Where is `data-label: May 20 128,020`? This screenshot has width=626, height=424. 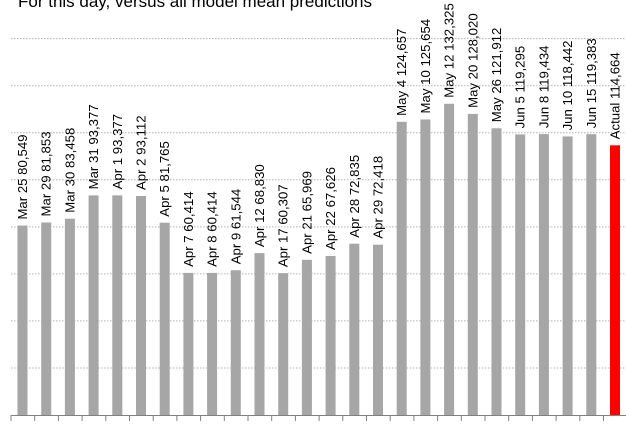
data-label: May 20 128,020 is located at coordinates (472, 60).